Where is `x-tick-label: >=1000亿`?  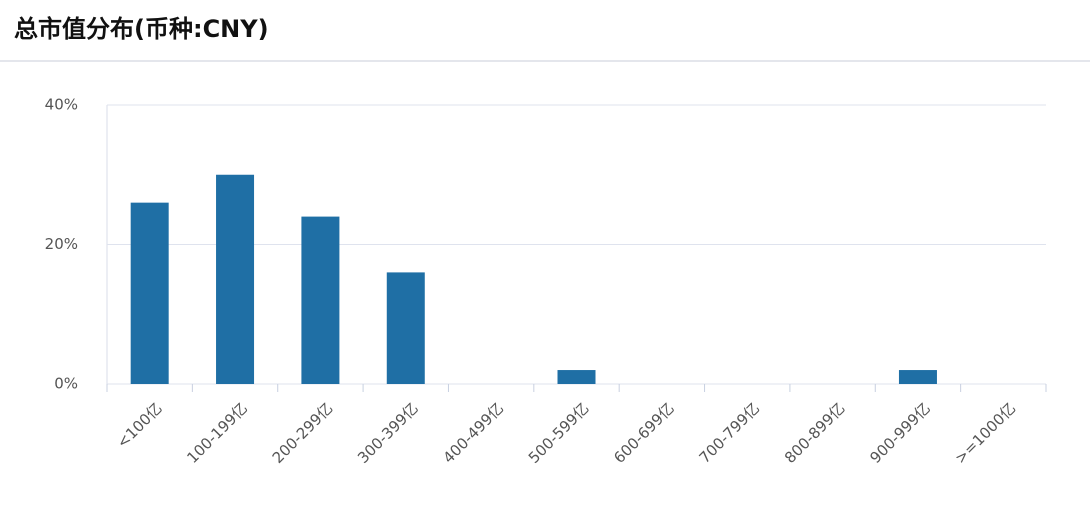 x-tick-label: >=1000亿 is located at coordinates (985, 433).